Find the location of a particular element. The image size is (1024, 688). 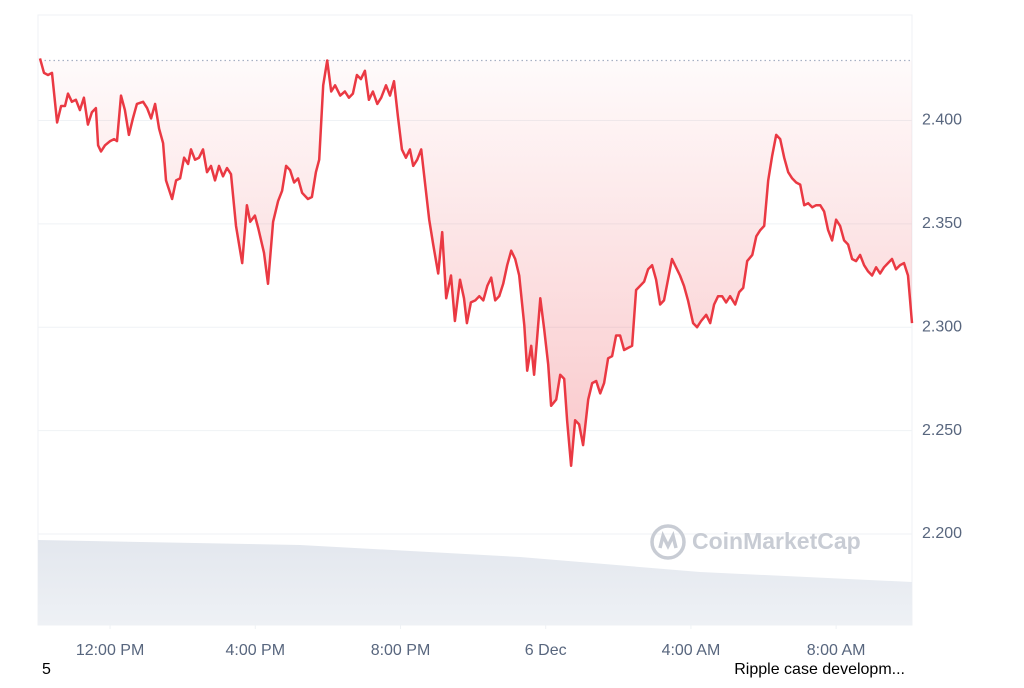

watermark-logo is located at coordinates (668, 542).